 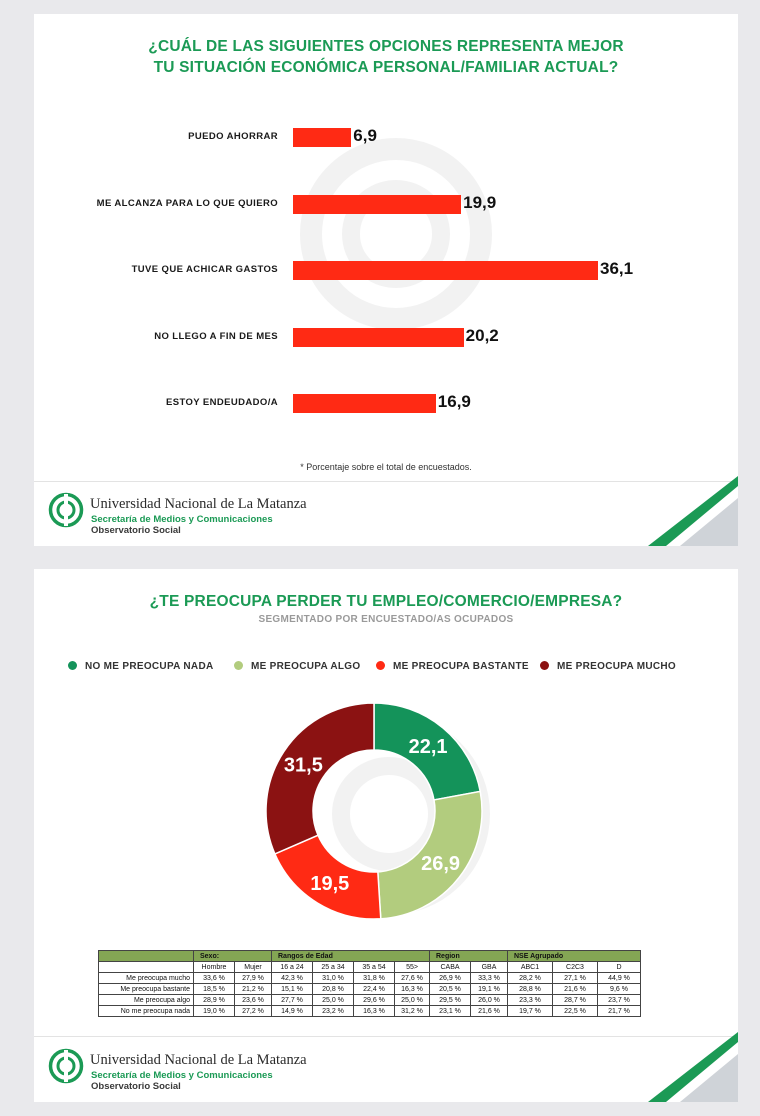 What do you see at coordinates (214, 989) in the screenshot?
I see `table-cell: 18,5 %` at bounding box center [214, 989].